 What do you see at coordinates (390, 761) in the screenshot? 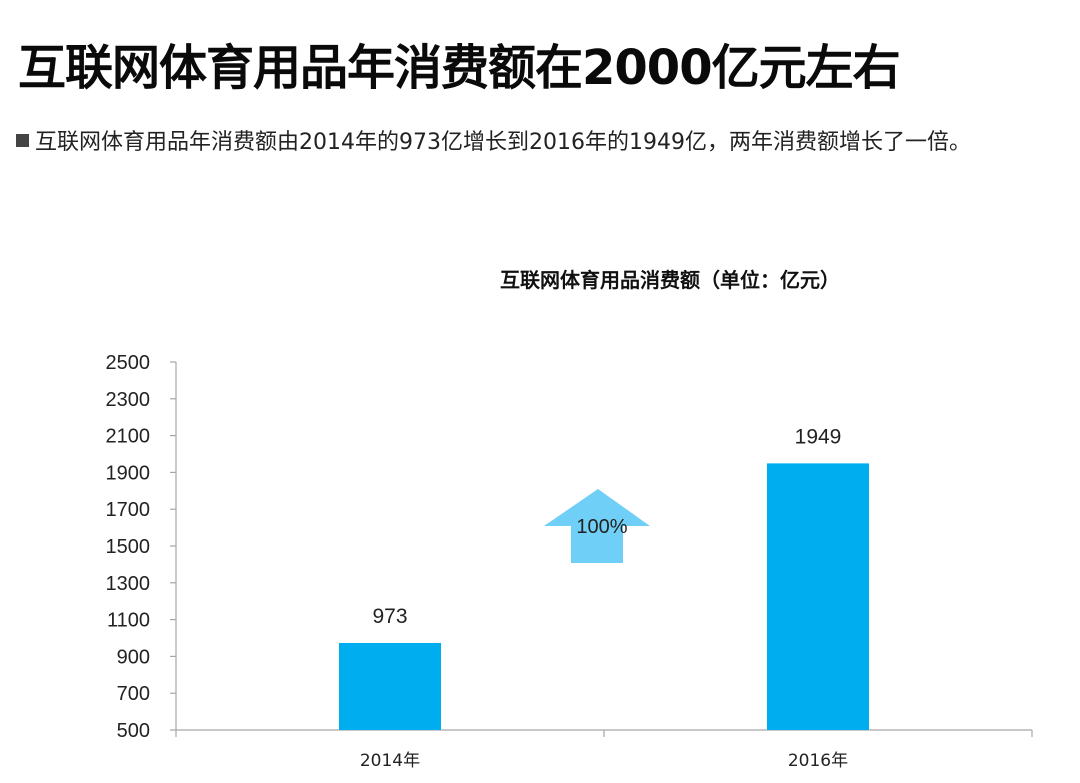
I see `x-category-label: 2014年` at bounding box center [390, 761].